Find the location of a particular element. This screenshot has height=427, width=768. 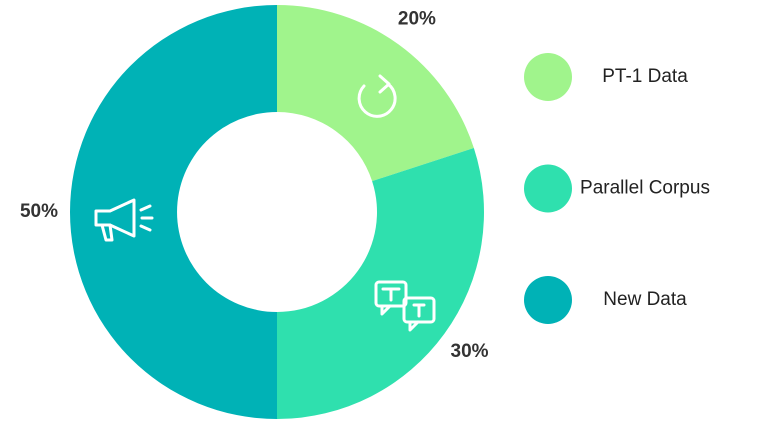

refresh-arrow is located at coordinates (384, 84).